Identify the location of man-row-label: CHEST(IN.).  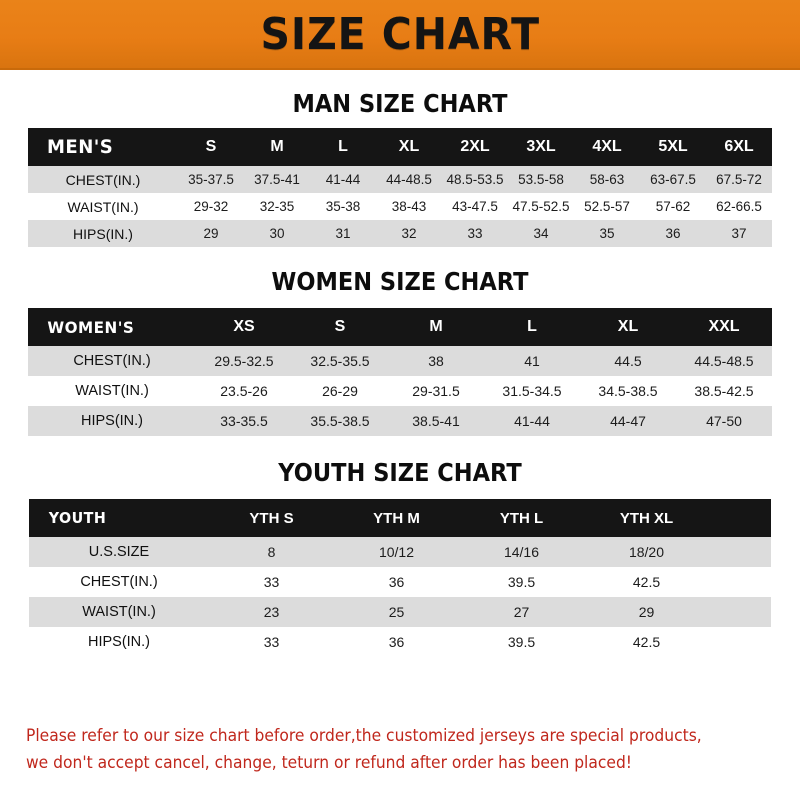
(103, 179).